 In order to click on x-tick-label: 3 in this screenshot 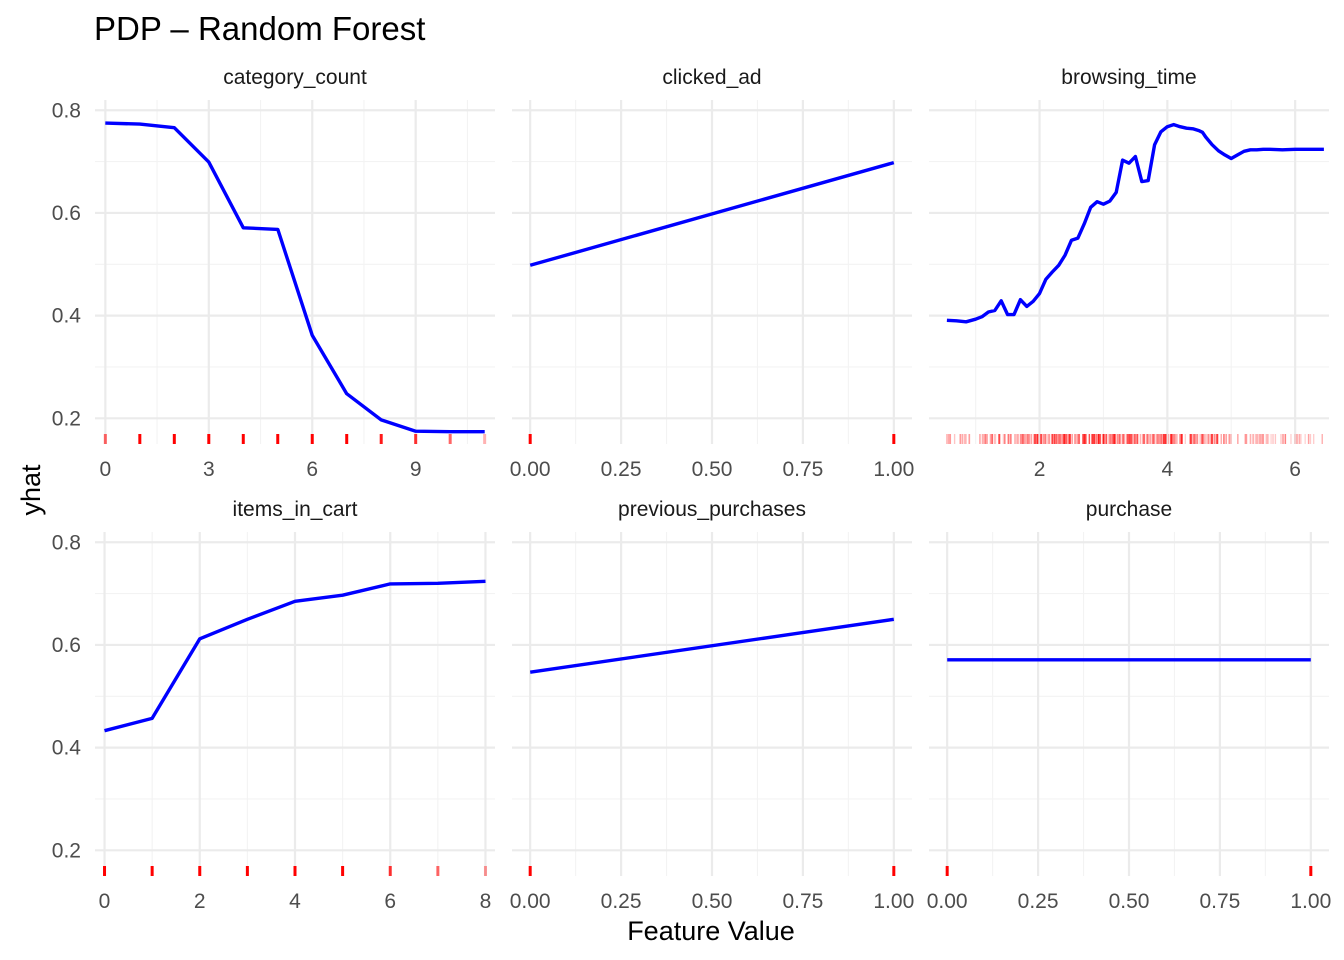, I will do `click(209, 469)`.